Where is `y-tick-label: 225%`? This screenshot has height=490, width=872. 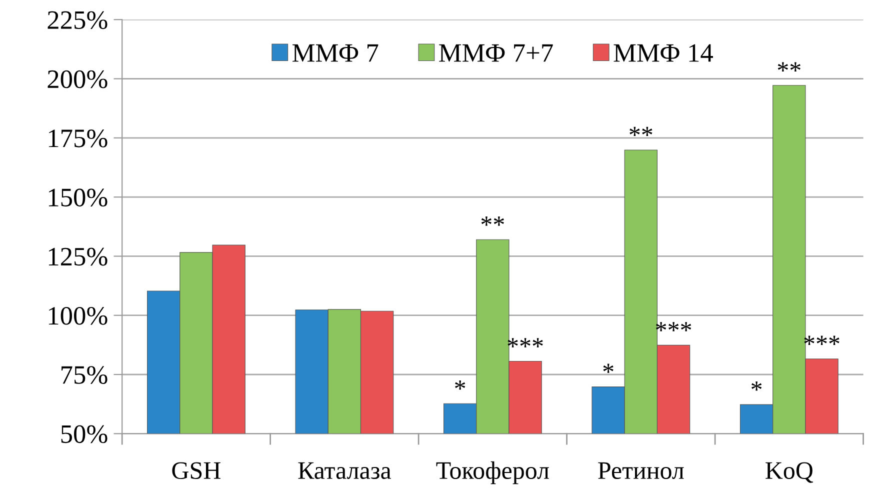
y-tick-label: 225% is located at coordinates (78, 20).